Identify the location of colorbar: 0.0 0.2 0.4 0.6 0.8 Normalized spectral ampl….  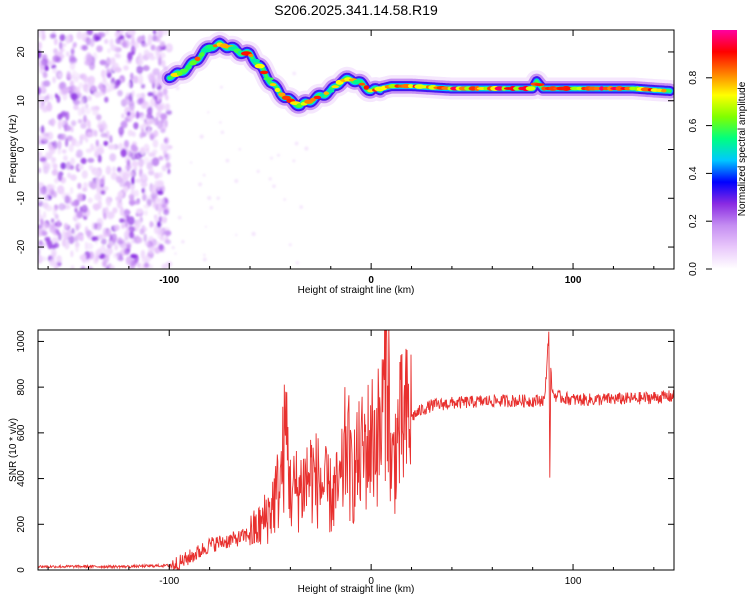
(718, 153).